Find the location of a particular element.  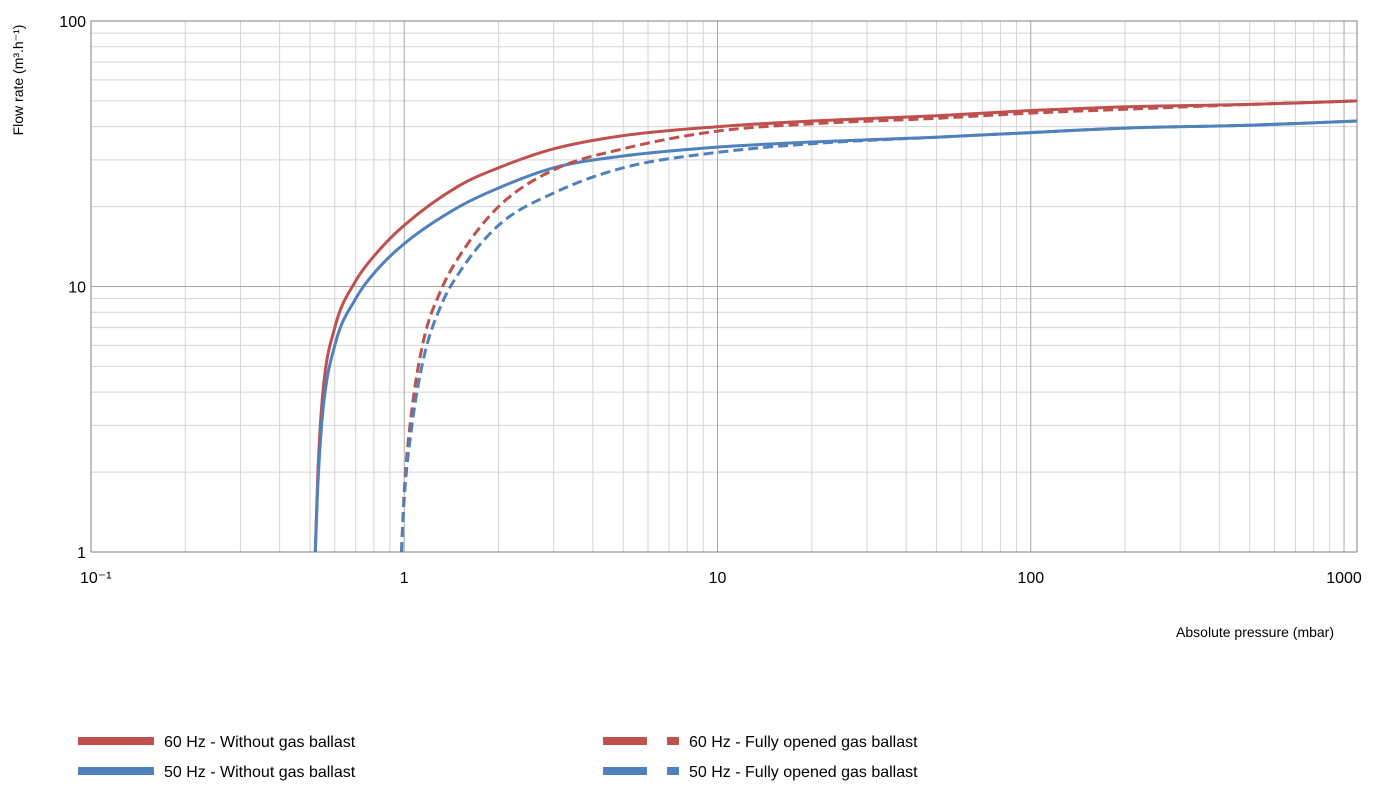

y-tick-labels: 1 10 100 is located at coordinates (72, 288).